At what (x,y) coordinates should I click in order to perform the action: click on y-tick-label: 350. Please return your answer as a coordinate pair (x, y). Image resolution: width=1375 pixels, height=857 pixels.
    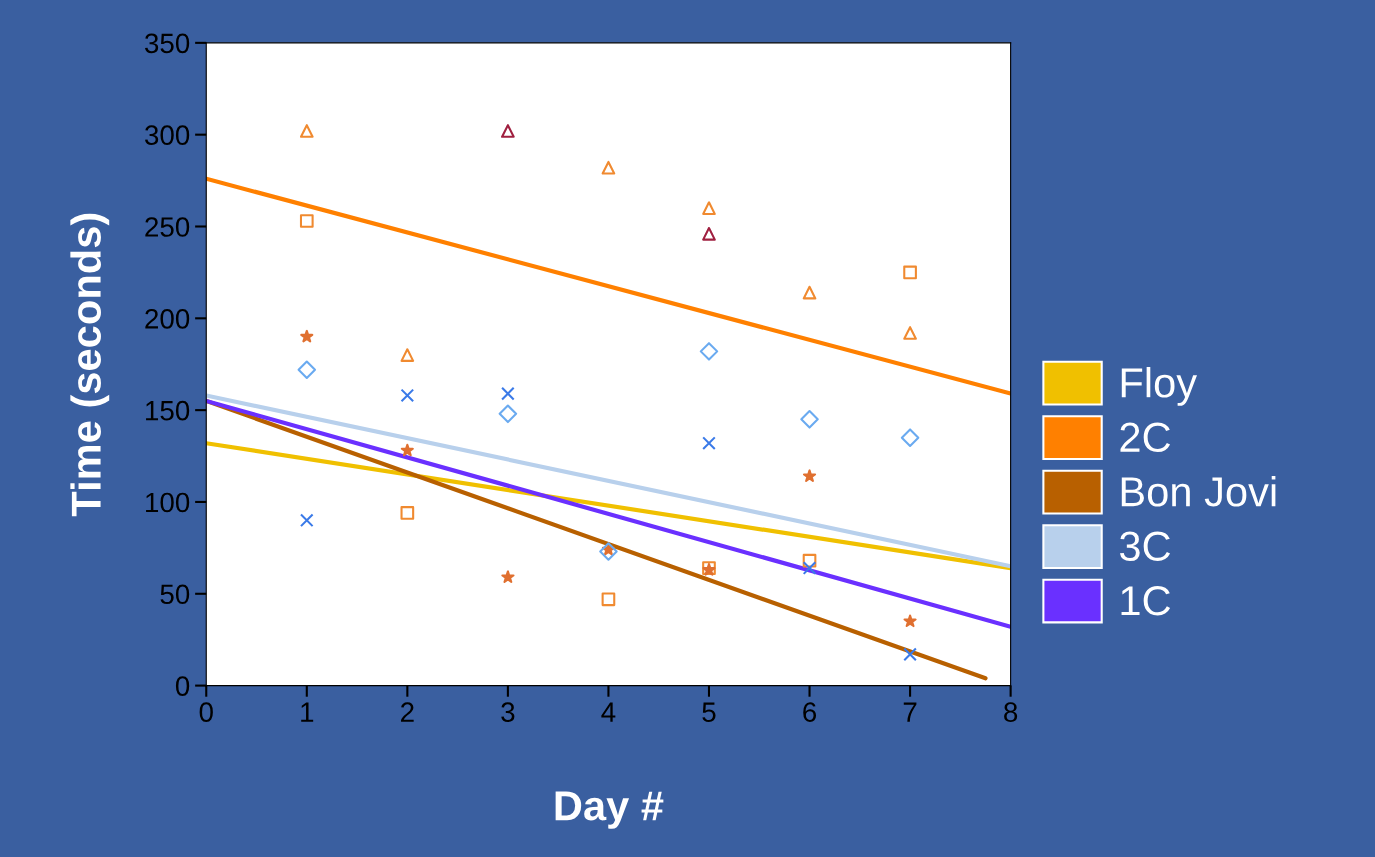
    Looking at the image, I should click on (167, 43).